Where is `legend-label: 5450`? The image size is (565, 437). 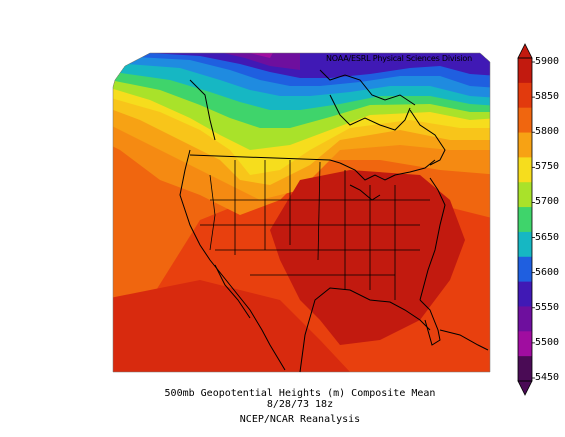
legend-label: 5450 is located at coordinates (547, 377).